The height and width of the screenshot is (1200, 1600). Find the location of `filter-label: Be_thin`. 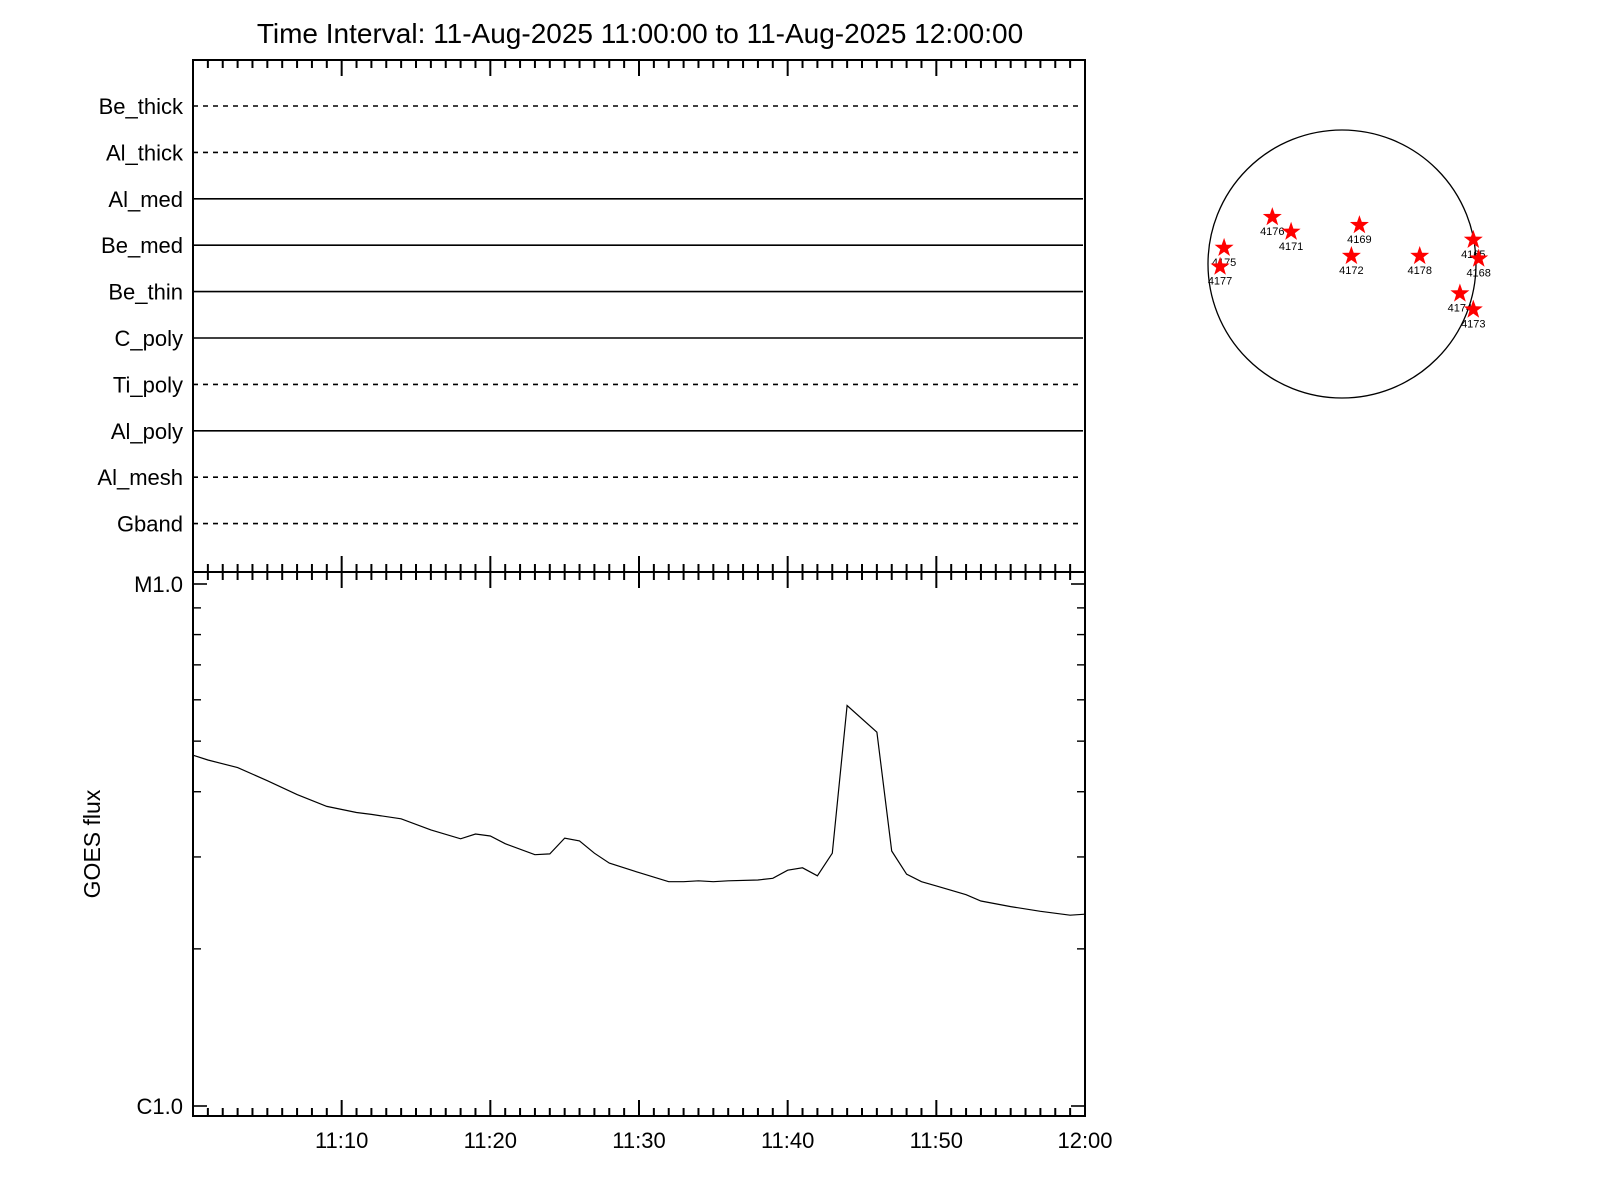

filter-label: Be_thin is located at coordinates (145, 292).